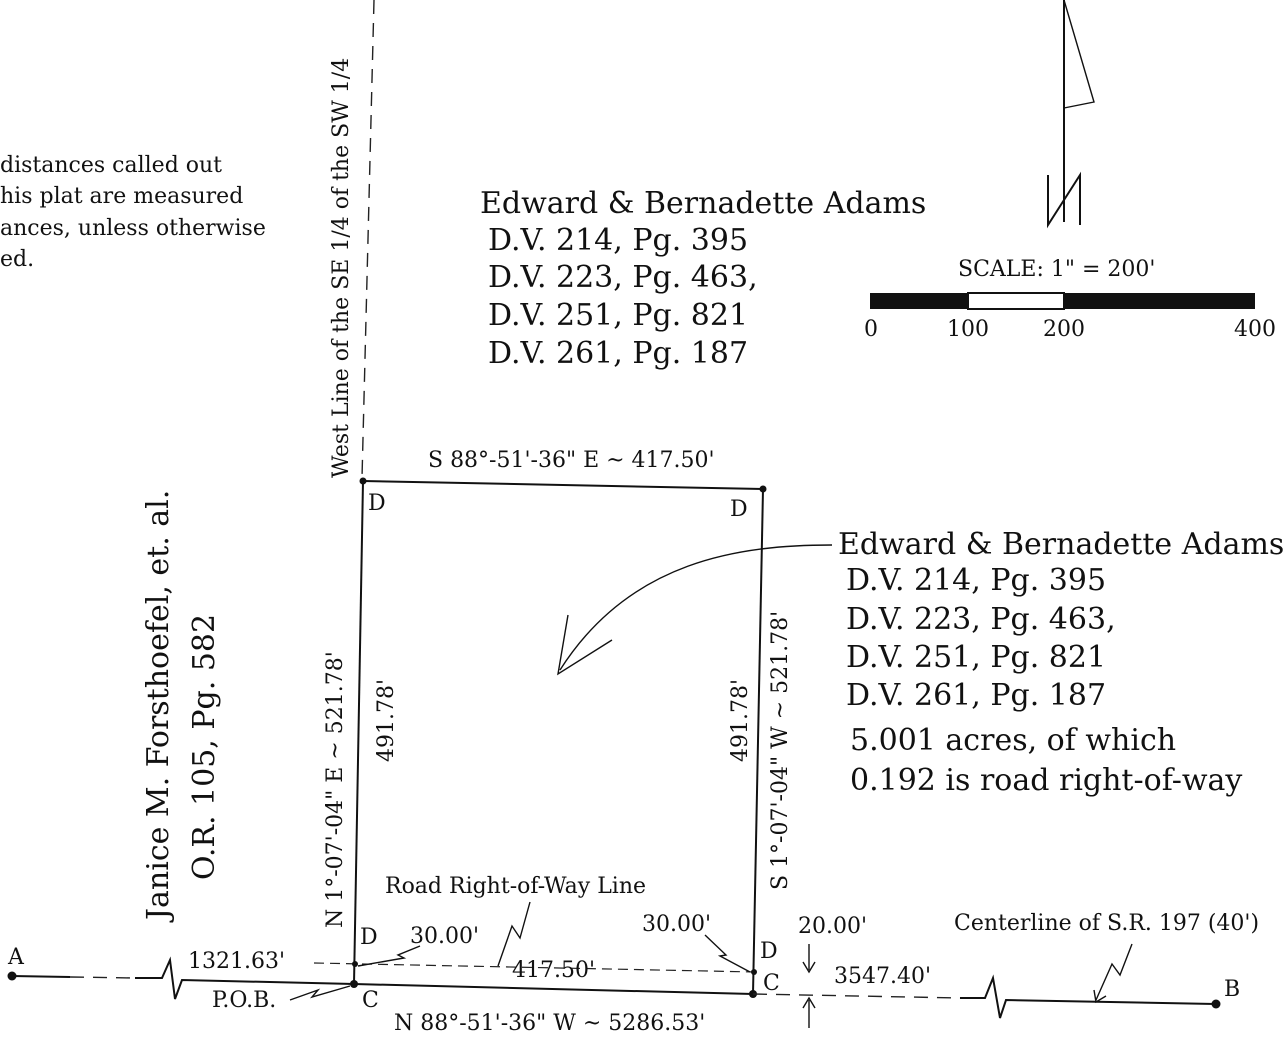 The width and height of the screenshot is (1285, 1038). Describe the element at coordinates (769, 951) in the screenshot. I see `label-d-se: D` at that location.